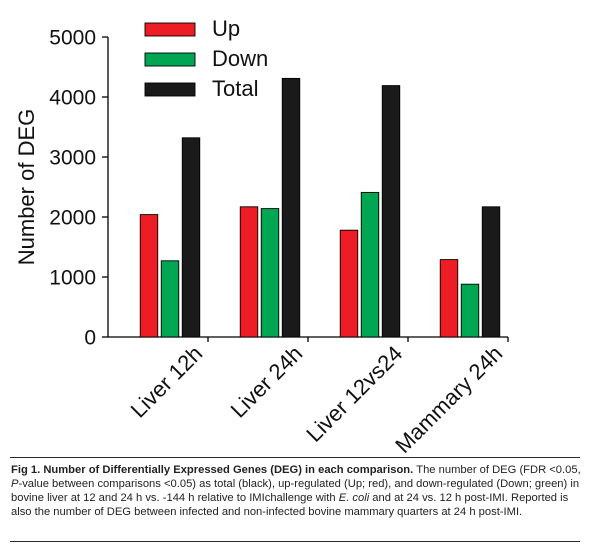 The image size is (590, 546). Describe the element at coordinates (267, 382) in the screenshot. I see `x-tick-label: Liver 24h` at that location.